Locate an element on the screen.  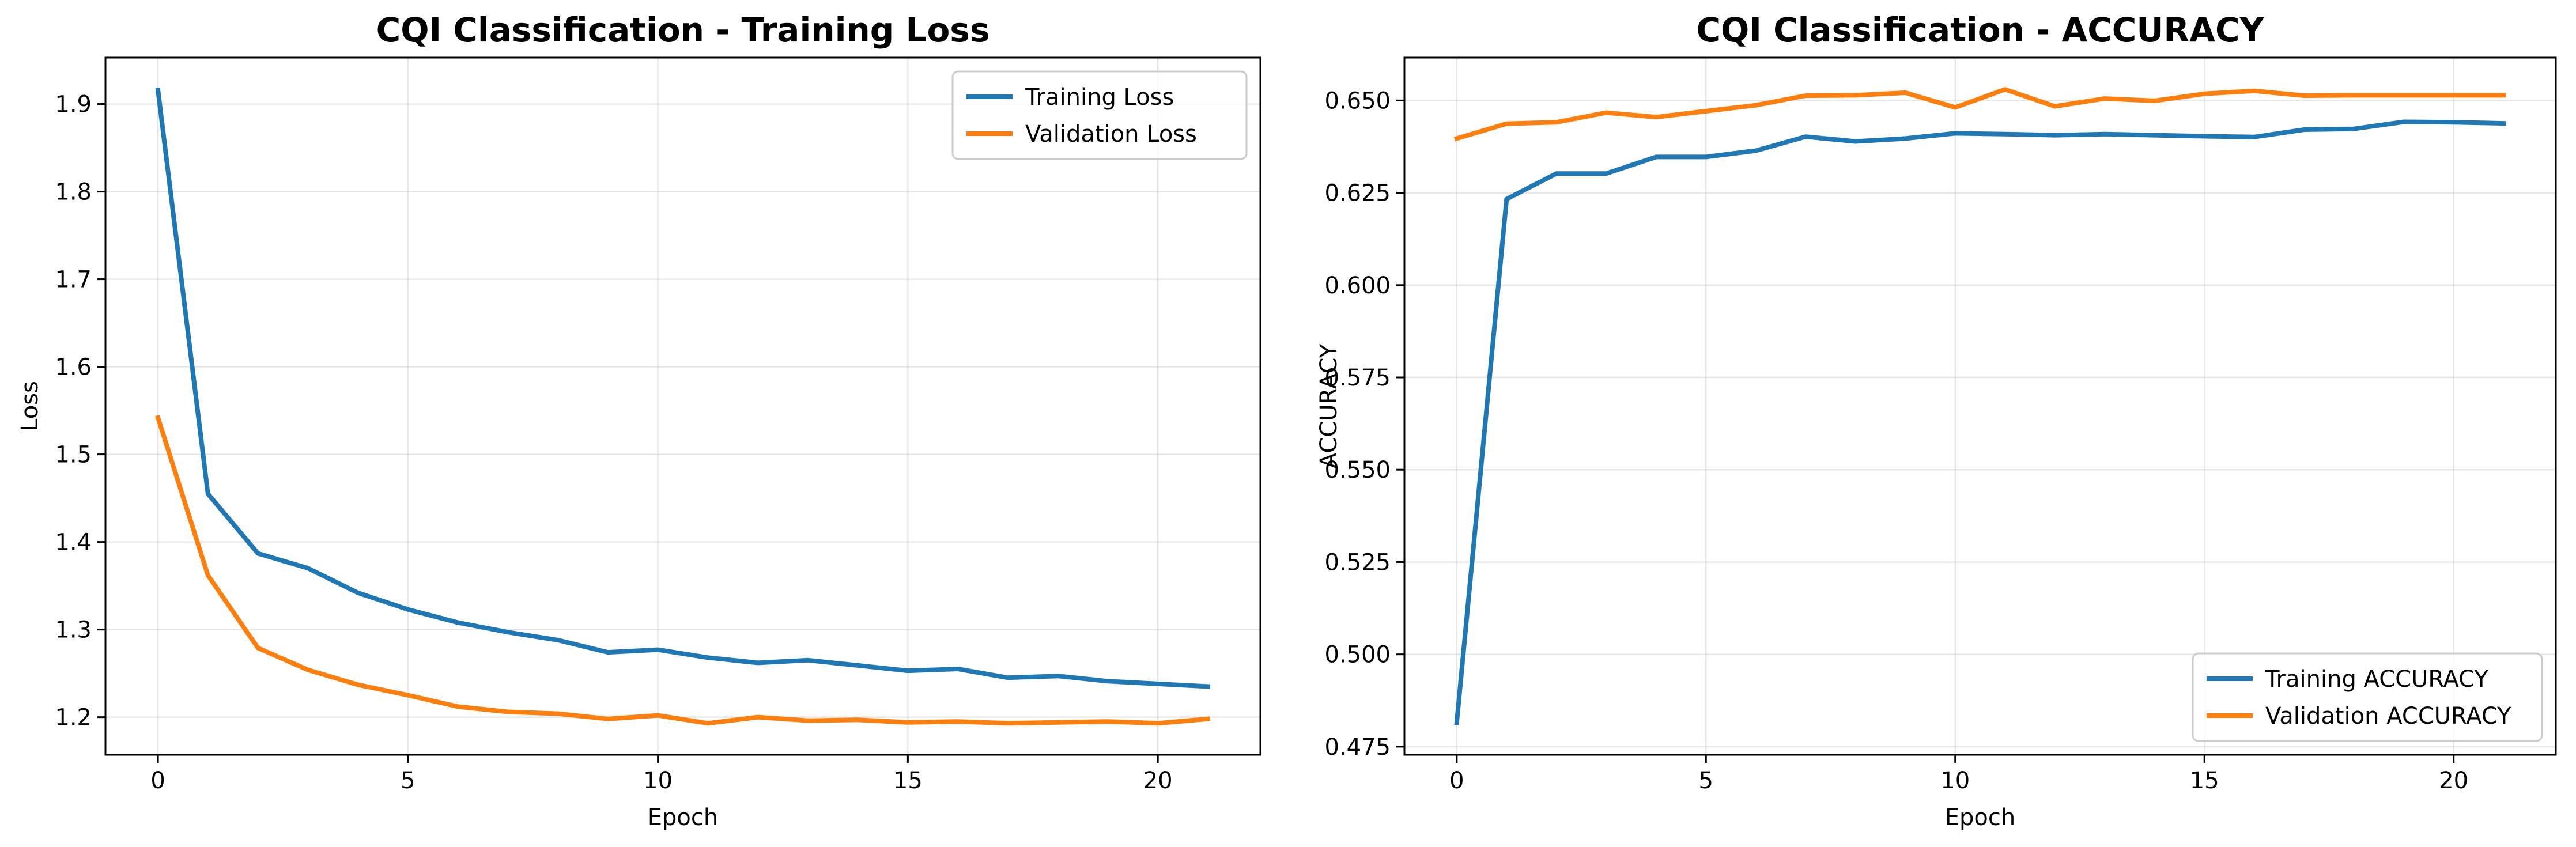
loss-y-tick-label: 1.5 is located at coordinates (73, 455).